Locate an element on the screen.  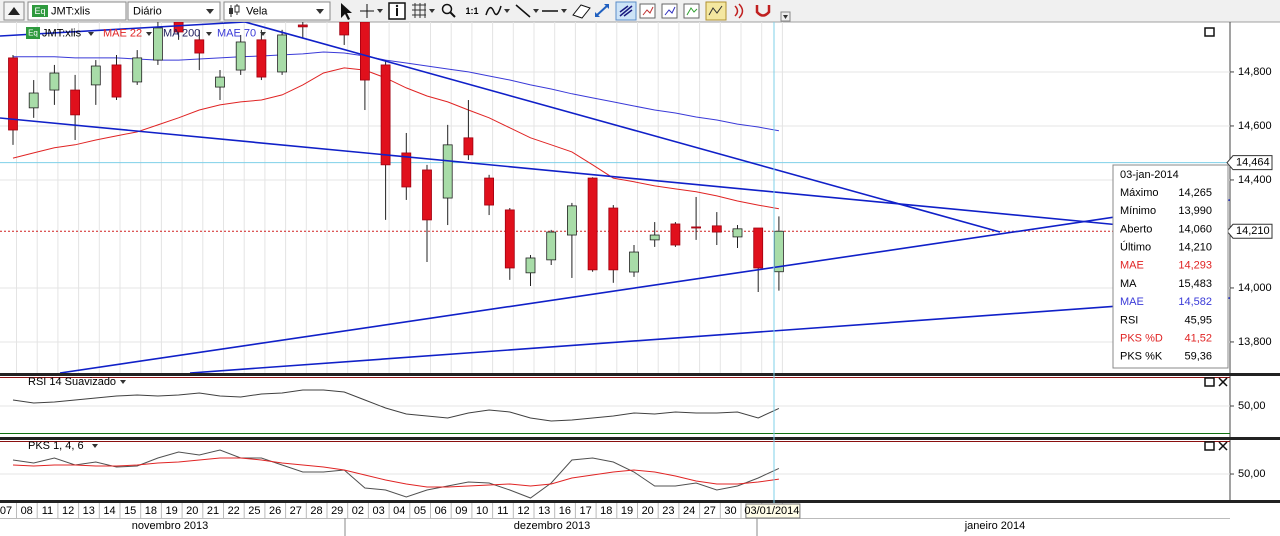
zoom-tool is located at coordinates (448, 10).